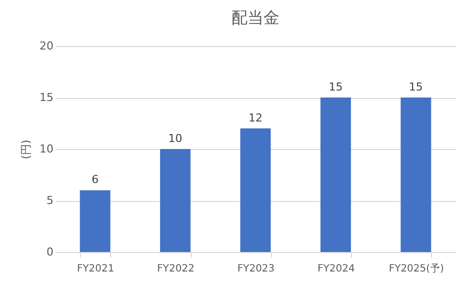 Image resolution: width=471 pixels, height=283 pixels. I want to click on data-label: 6, so click(95, 179).